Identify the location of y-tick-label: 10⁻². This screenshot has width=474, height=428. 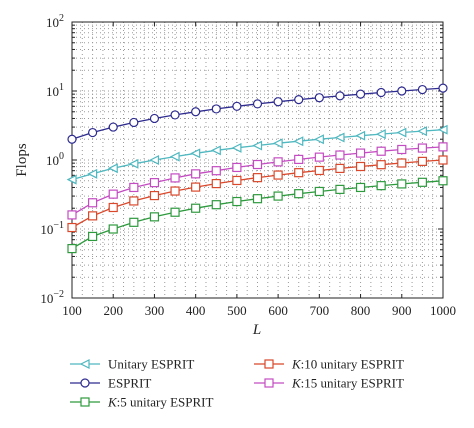
(52, 297).